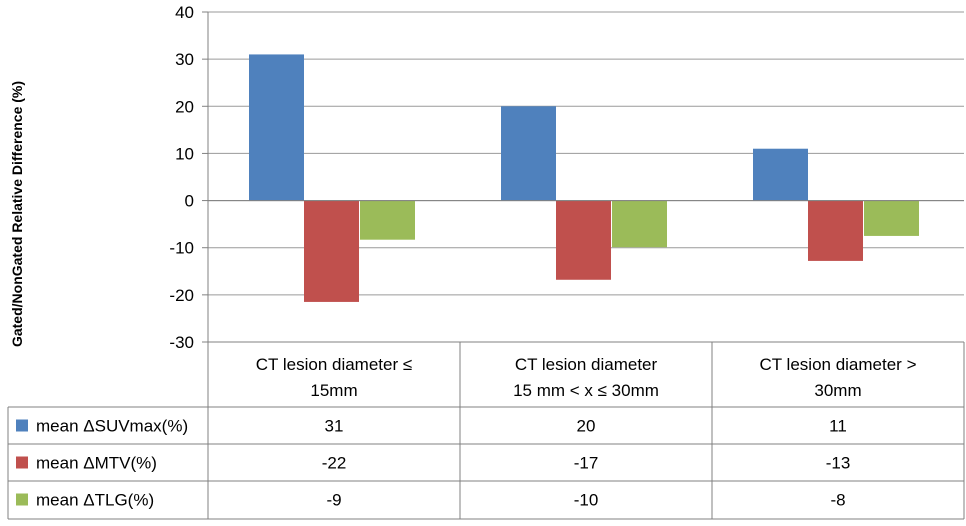 The height and width of the screenshot is (526, 966). What do you see at coordinates (189, 201) in the screenshot?
I see `y-tick-label: 0` at bounding box center [189, 201].